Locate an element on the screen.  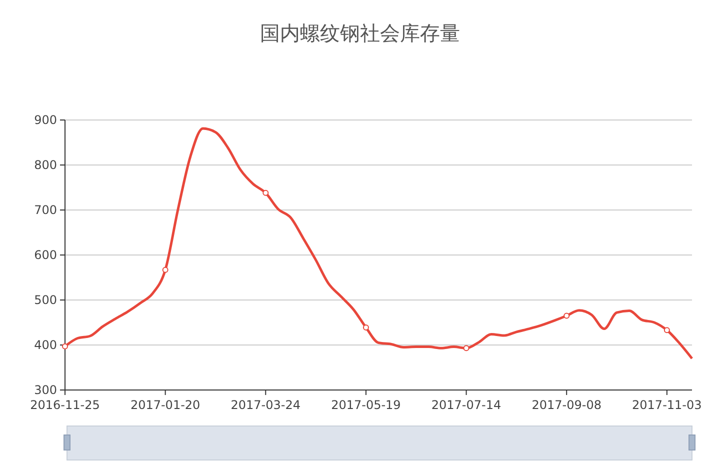
x-tick-label: 2017-03-24 is located at coordinates (265, 405).